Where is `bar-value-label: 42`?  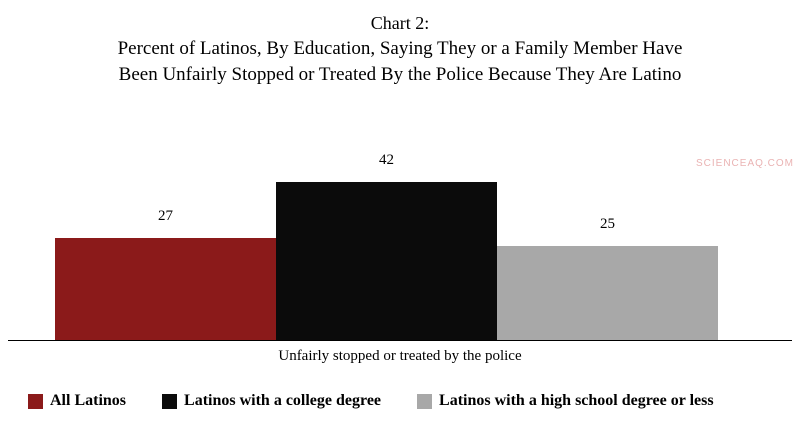 bar-value-label: 42 is located at coordinates (386, 160).